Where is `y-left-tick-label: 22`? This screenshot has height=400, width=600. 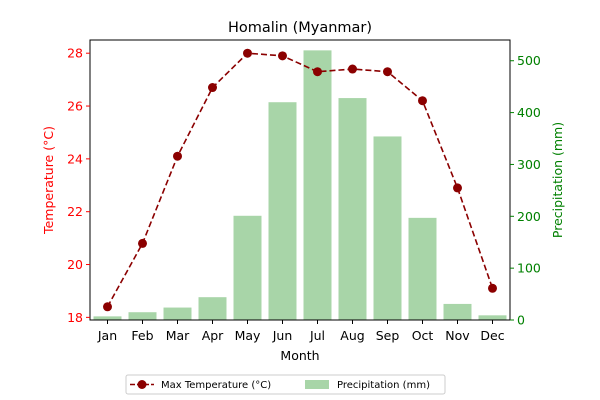 y-left-tick-label: 22 is located at coordinates (75, 211).